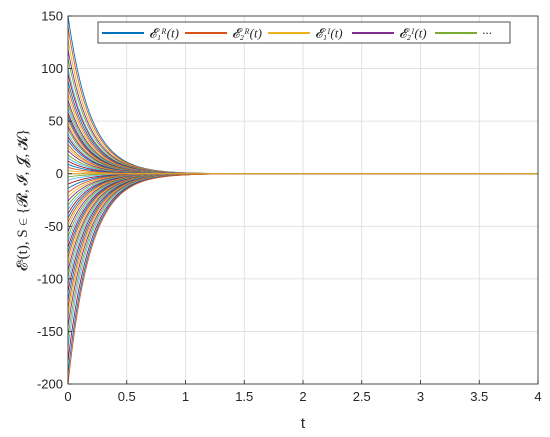 This screenshot has height=437, width=550. Describe the element at coordinates (247, 33) in the screenshot. I see `legend-label: 𝓔₂ᴿ(t)` at that location.